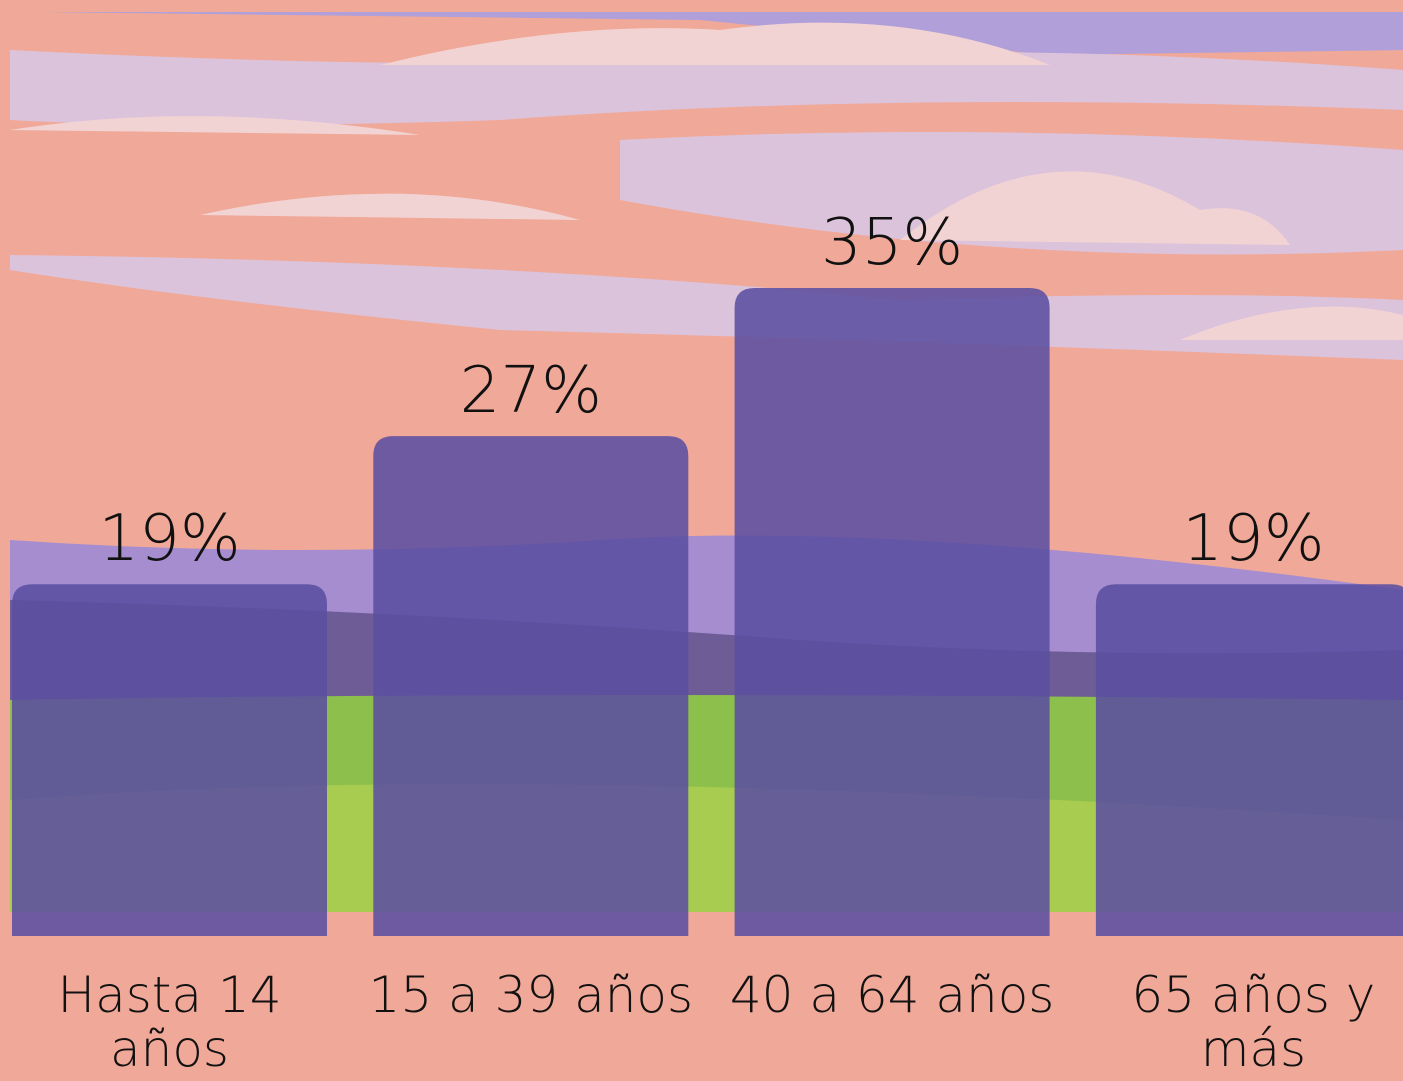 This screenshot has height=1081, width=1403. What do you see at coordinates (531, 995) in the screenshot?
I see `x-tick-label: 15 a 39 años` at bounding box center [531, 995].